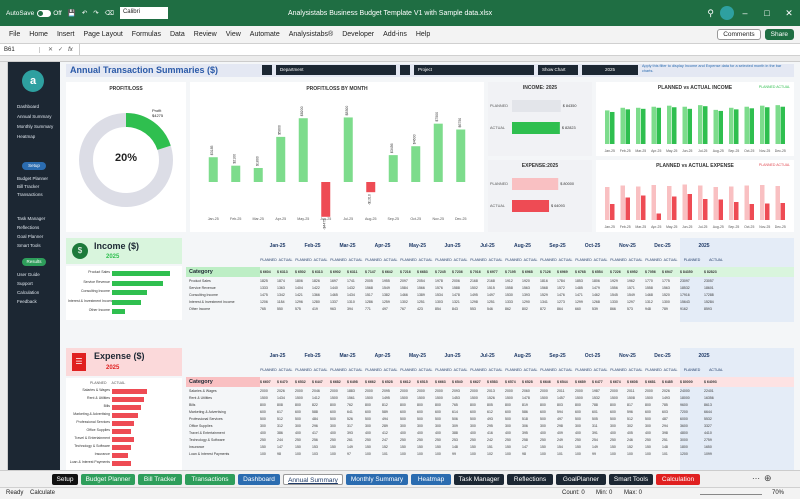  What do you see at coordinates (456, 281) in the screenshot?
I see `table-cell: 2006` at bounding box center [456, 281].